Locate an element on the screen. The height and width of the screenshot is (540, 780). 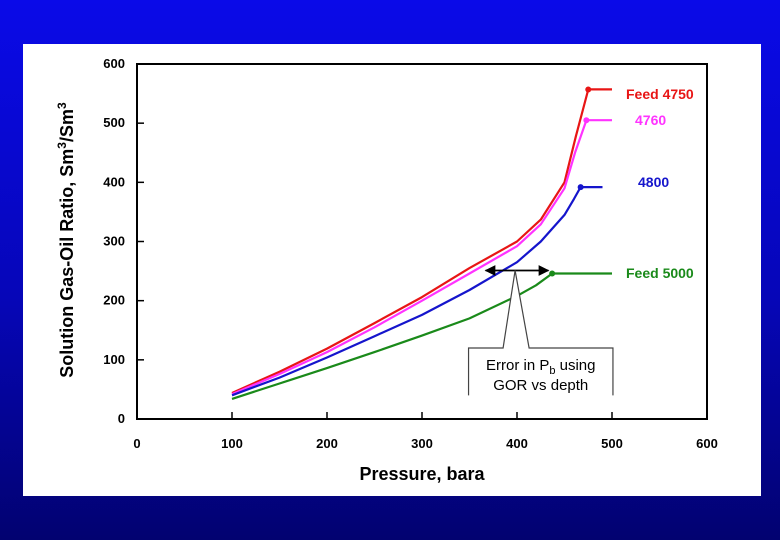
x-tick-label-1: 100 is located at coordinates (232, 443).